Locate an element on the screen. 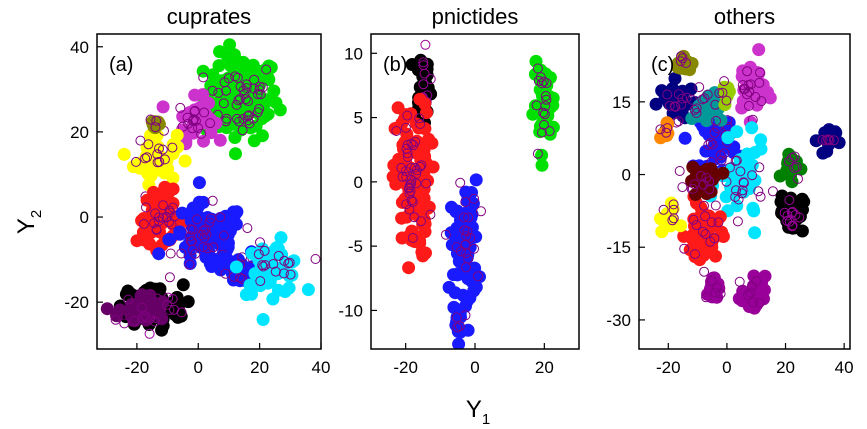 The image size is (867, 429). y-tick-label: -5 is located at coordinates (355, 246).